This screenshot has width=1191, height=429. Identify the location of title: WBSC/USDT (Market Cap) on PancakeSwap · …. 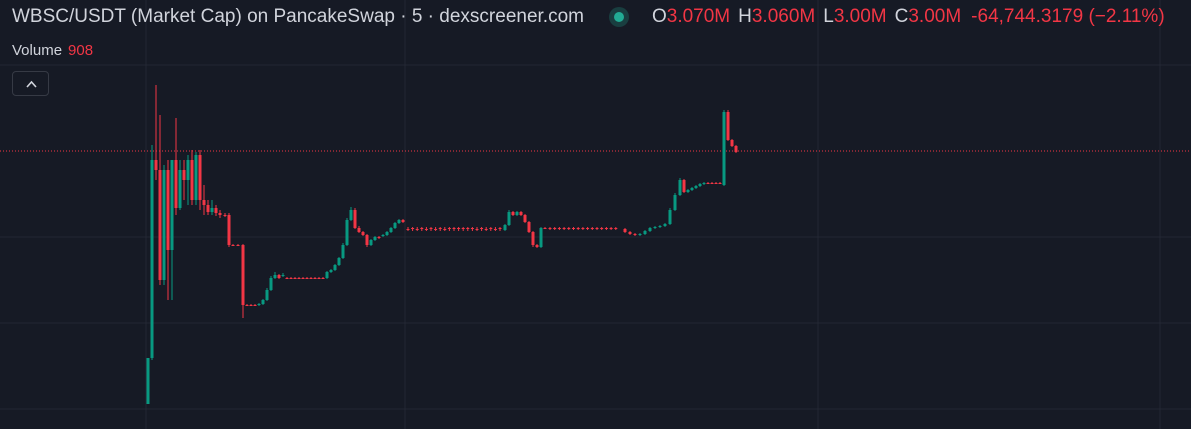
(298, 16).